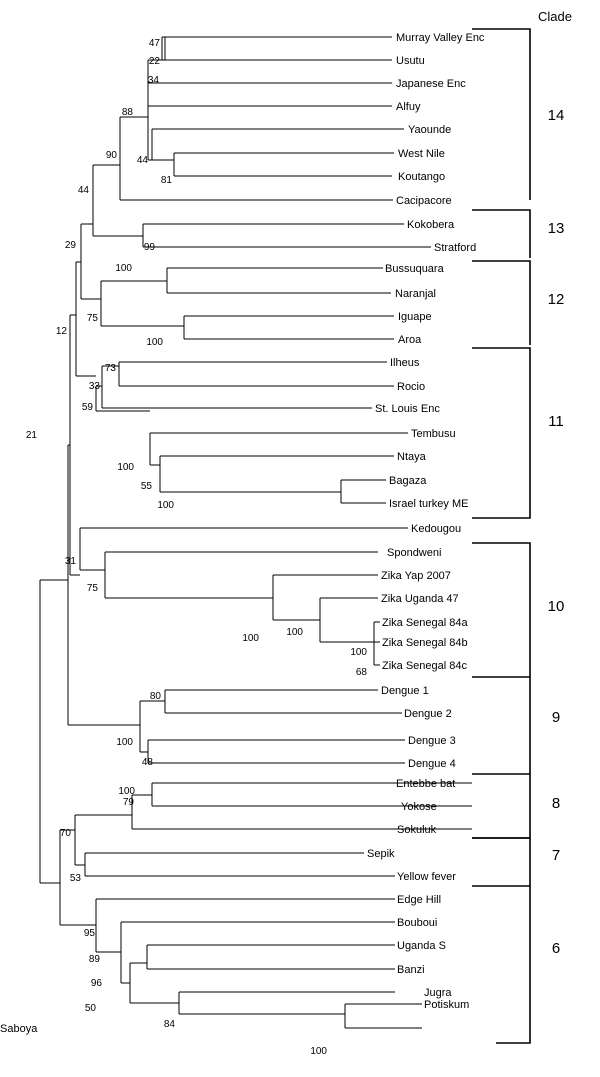 The image size is (600, 1077). Describe the element at coordinates (440, 38) in the screenshot. I see `taxon-label: Murray Valley Enc` at that location.